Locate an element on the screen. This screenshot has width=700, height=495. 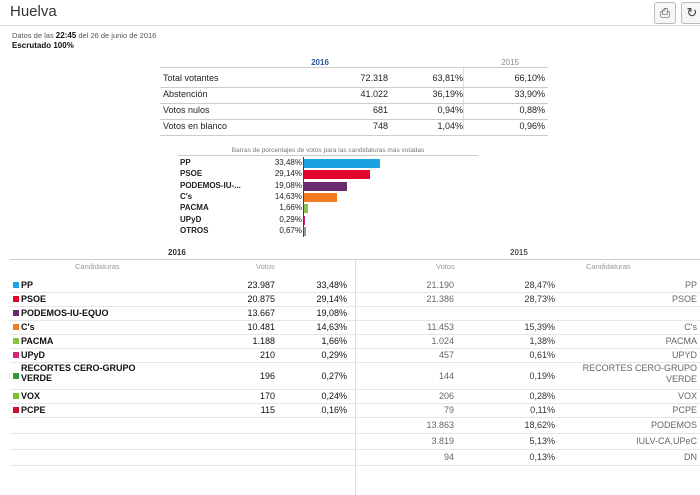
pct-2015: 0,13% is located at coordinates (542, 457).